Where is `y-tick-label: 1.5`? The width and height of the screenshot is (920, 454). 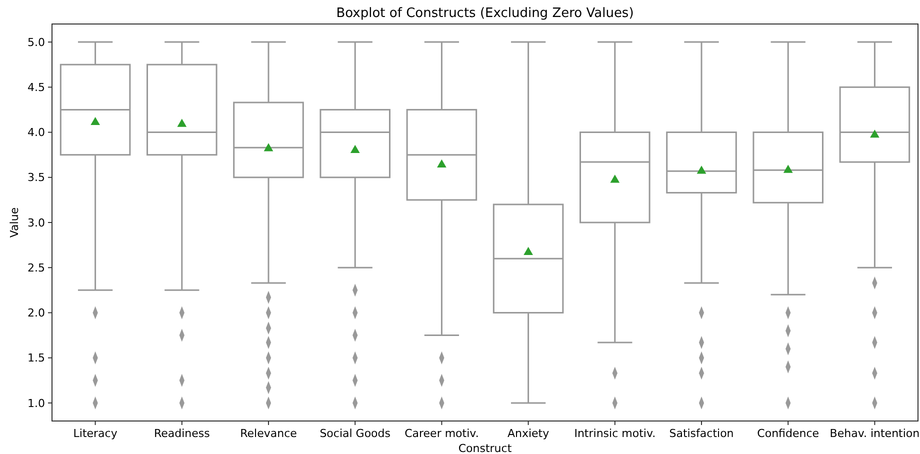
y-tick-label: 1.5 is located at coordinates (36, 358).